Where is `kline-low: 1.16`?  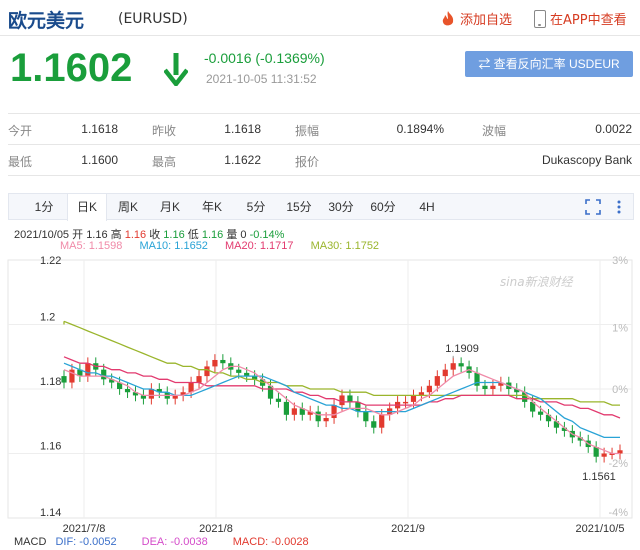
kline-low: 1.16 is located at coordinates (212, 235).